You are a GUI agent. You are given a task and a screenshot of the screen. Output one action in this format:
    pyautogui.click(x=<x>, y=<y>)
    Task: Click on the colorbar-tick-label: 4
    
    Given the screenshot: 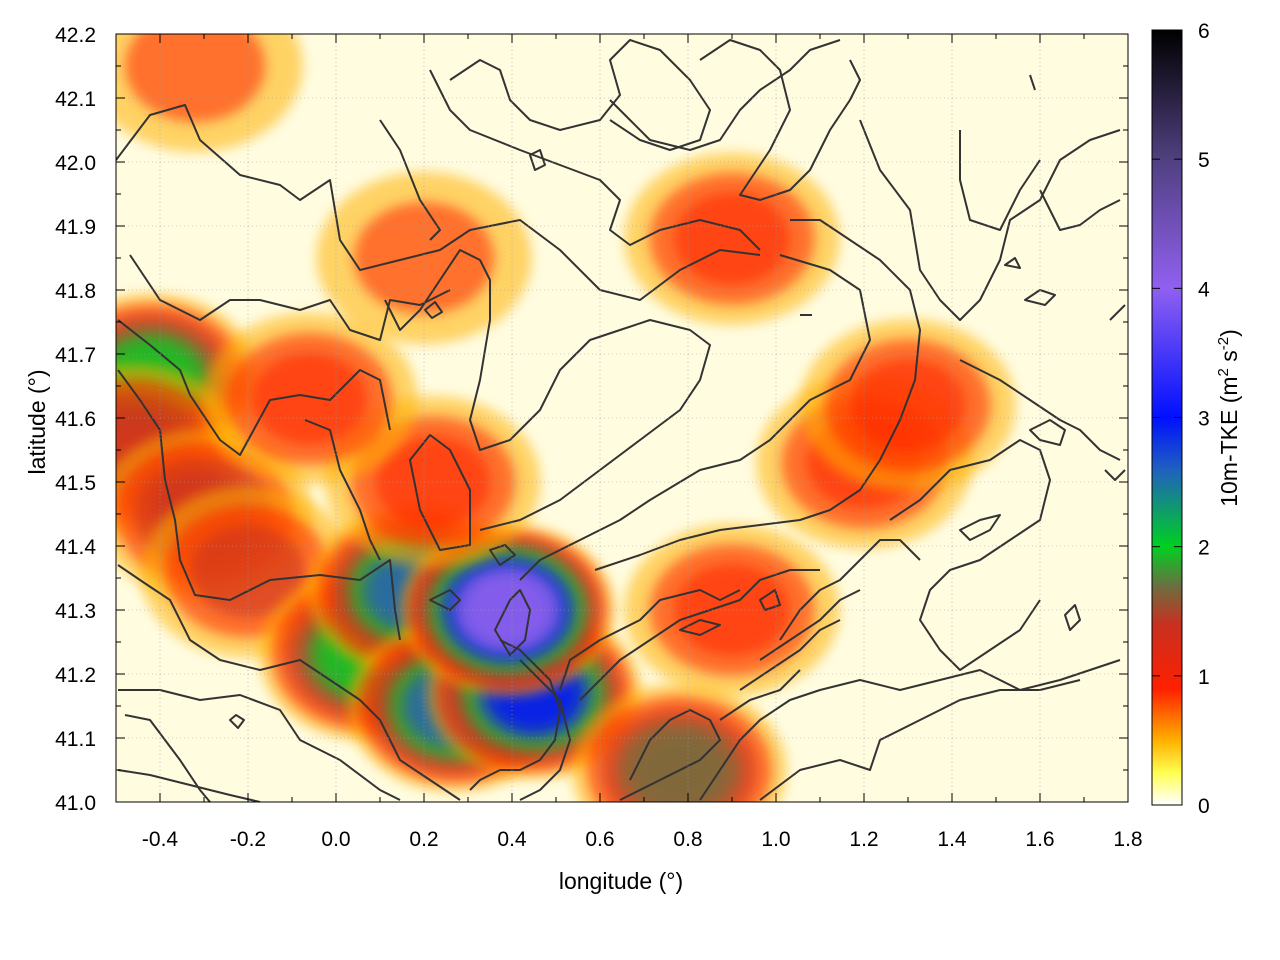 What is the action you would take?
    pyautogui.click(x=1204, y=289)
    